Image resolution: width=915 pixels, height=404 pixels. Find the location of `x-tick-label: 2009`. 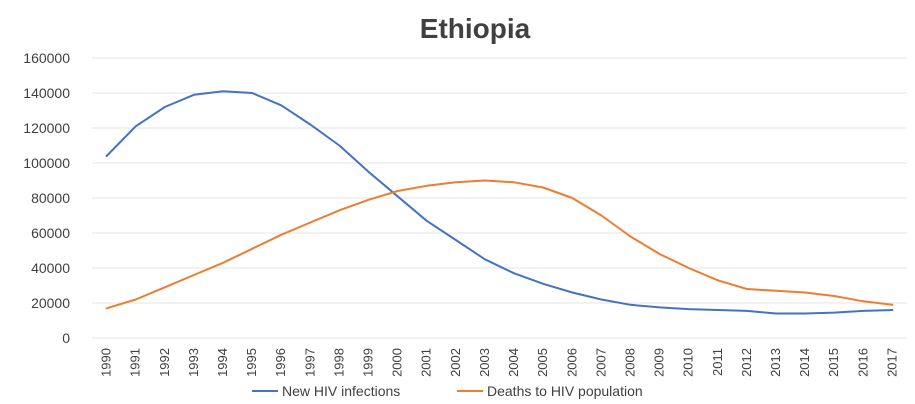

x-tick-label: 2009 is located at coordinates (659, 362).